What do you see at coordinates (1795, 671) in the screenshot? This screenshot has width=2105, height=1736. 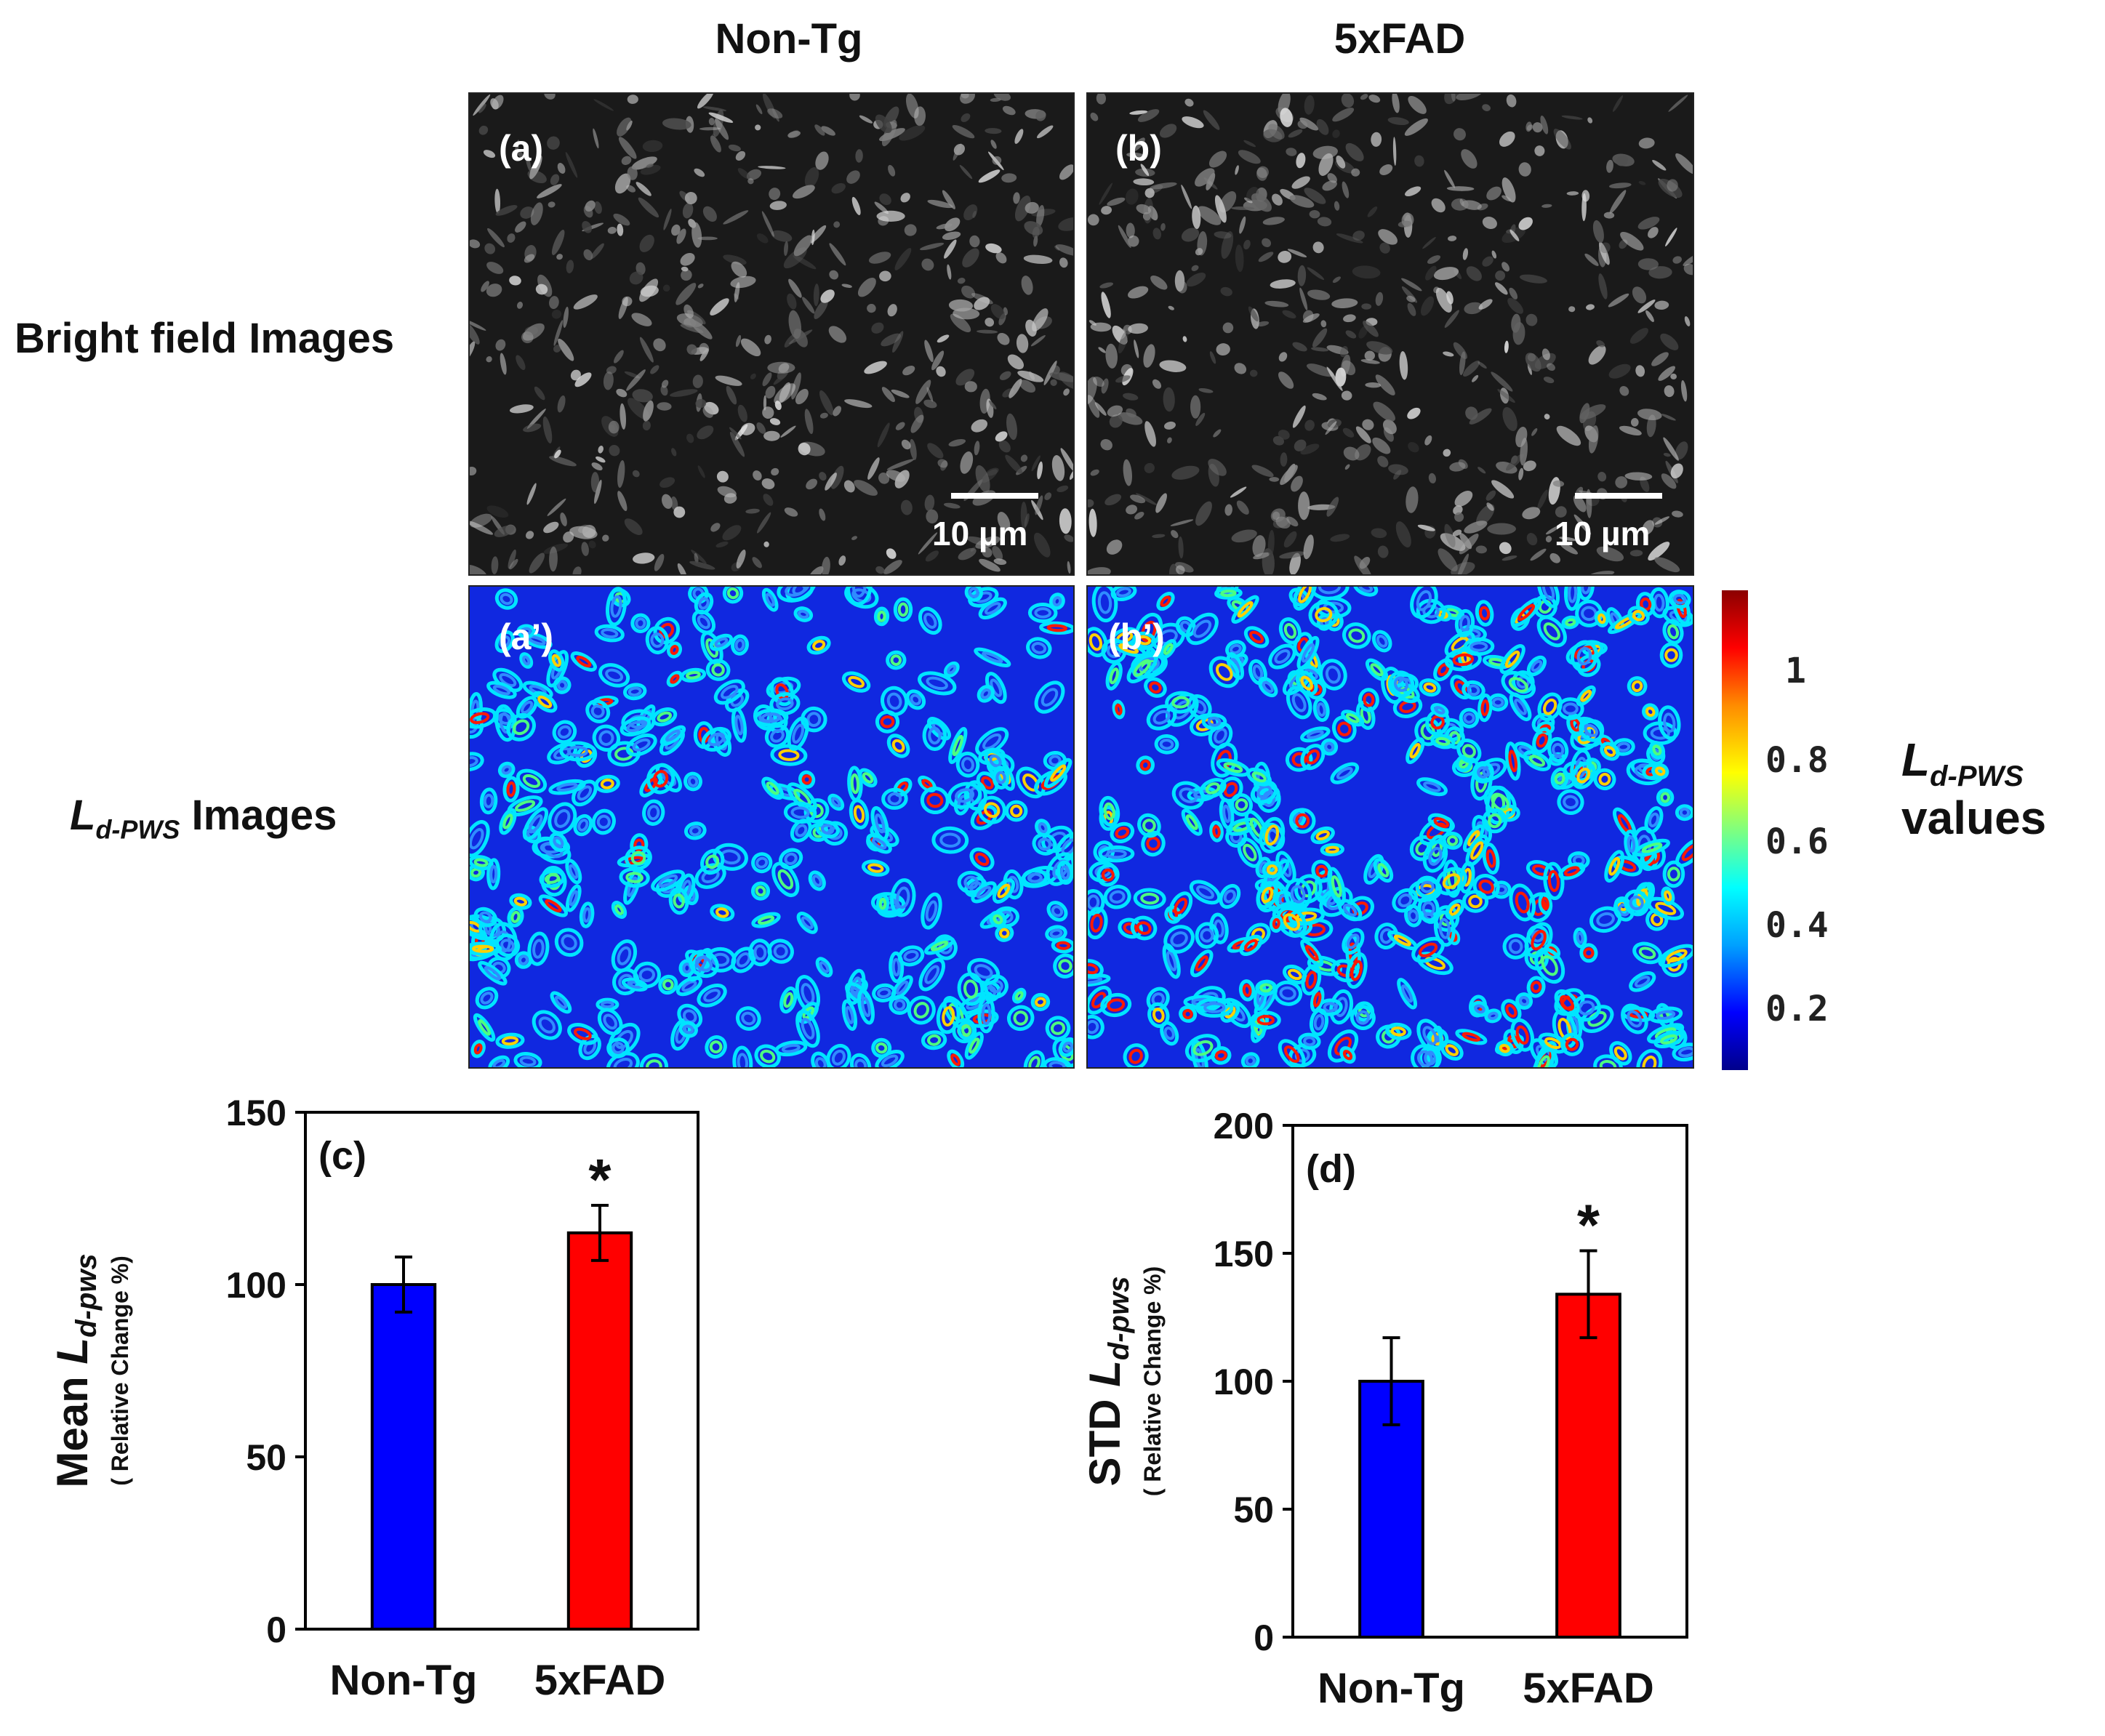 I see `colorbar-tick-label: 1` at bounding box center [1795, 671].